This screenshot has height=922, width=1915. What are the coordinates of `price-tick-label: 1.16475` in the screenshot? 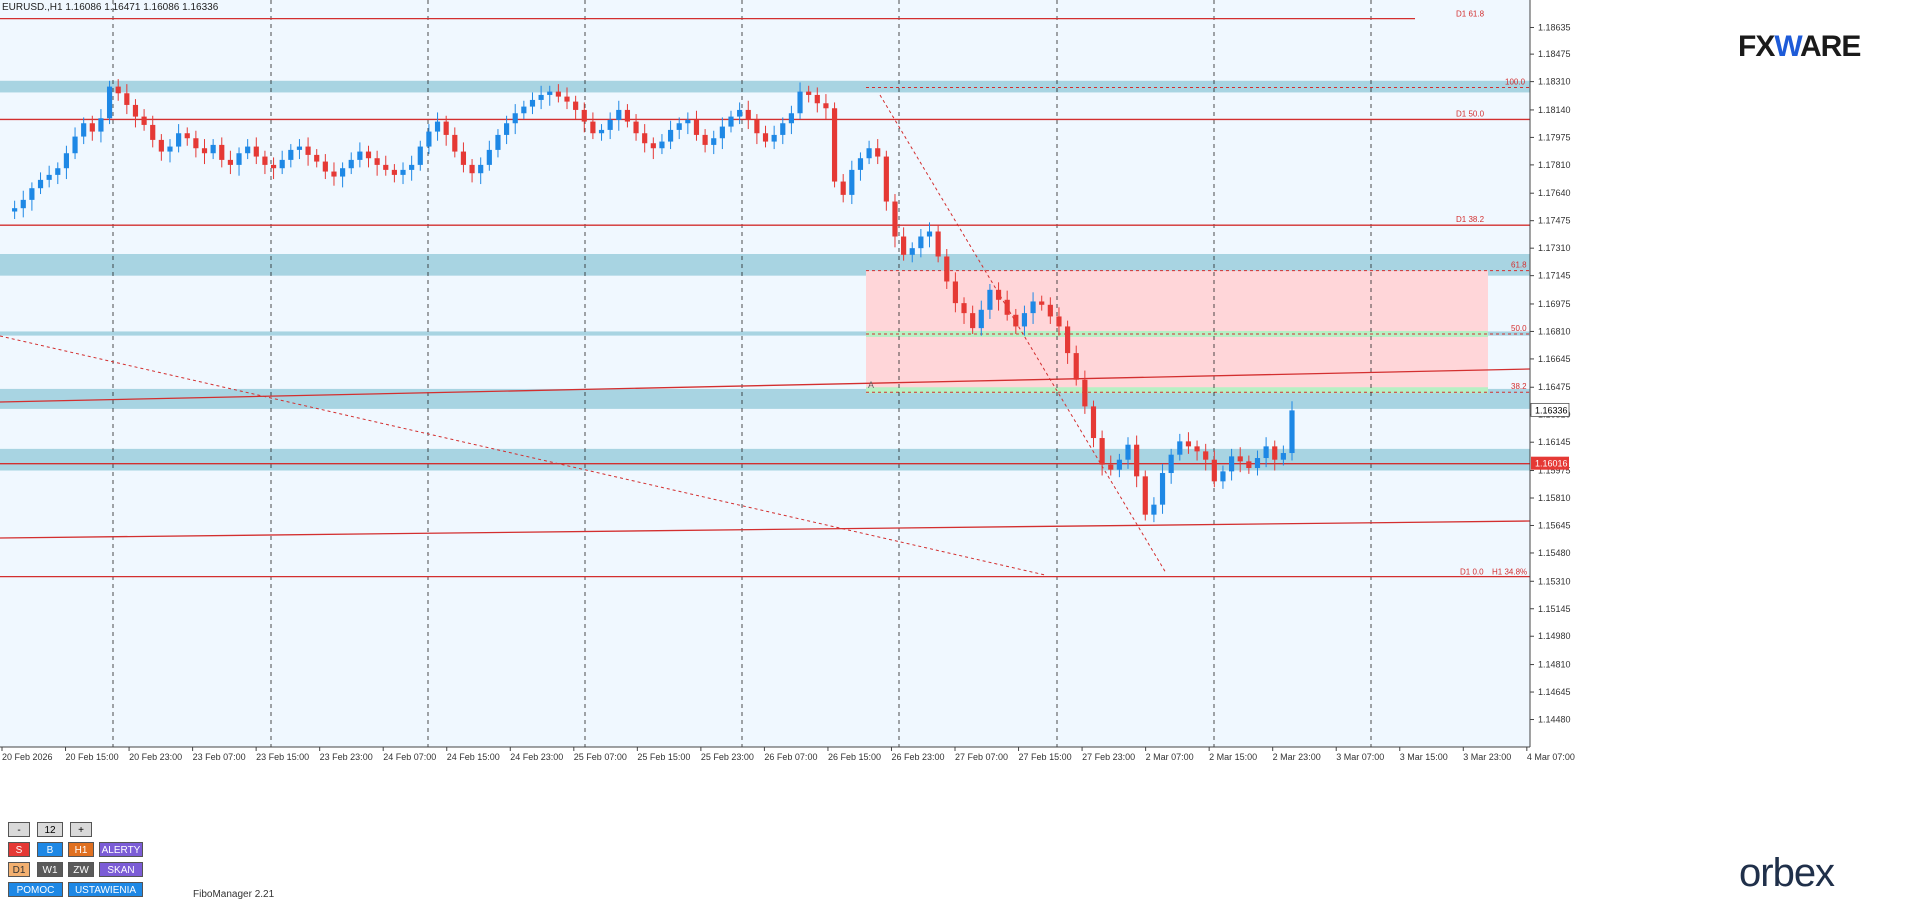 It's located at (1554, 387).